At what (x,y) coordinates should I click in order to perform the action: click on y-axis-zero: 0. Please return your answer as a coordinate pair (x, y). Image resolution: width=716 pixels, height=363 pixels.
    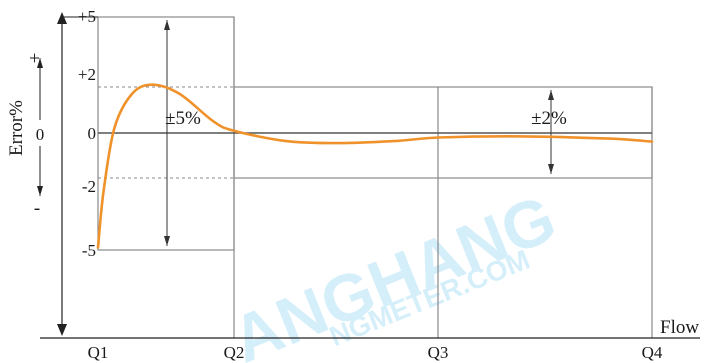
    Looking at the image, I should click on (40, 134).